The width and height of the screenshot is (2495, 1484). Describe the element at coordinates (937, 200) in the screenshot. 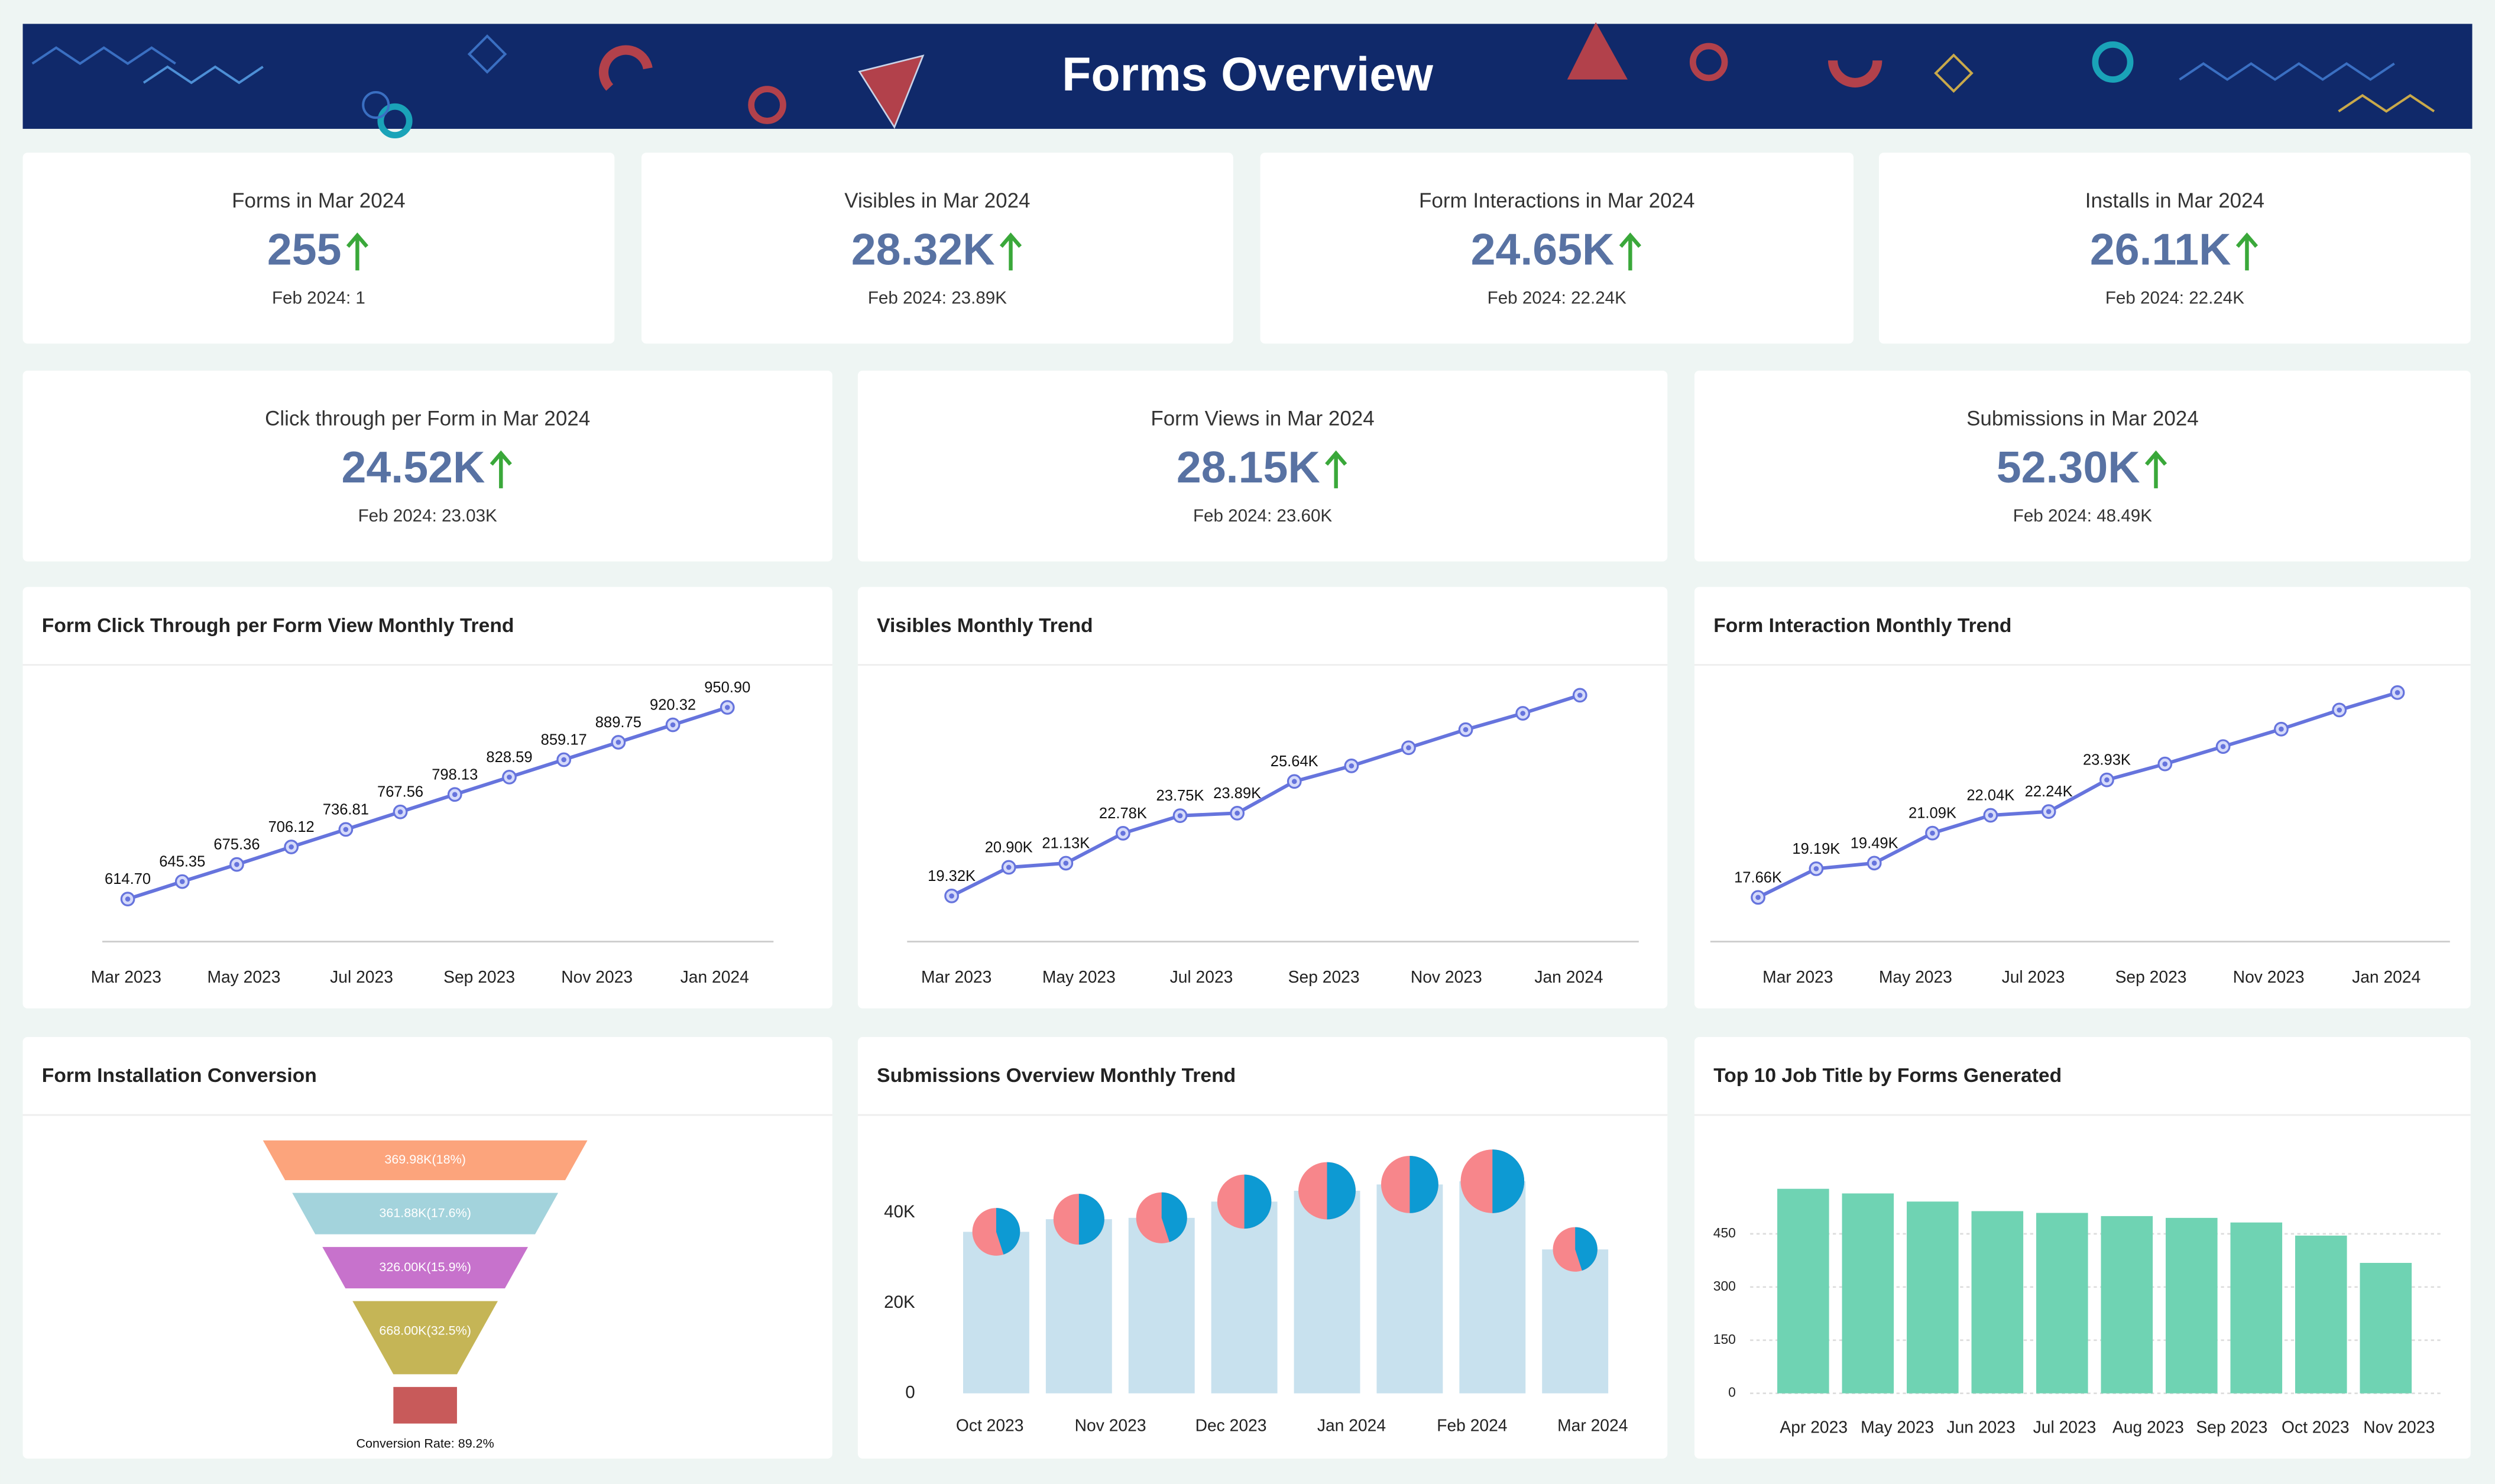

I see `kpi-title: Visibles in Mar 2024` at that location.